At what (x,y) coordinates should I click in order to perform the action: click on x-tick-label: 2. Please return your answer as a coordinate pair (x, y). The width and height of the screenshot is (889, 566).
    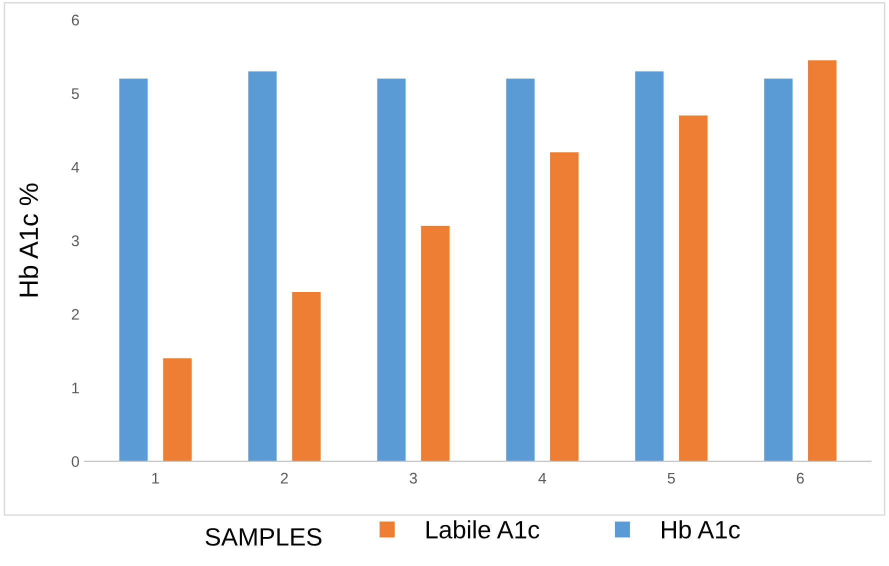
    Looking at the image, I should click on (284, 478).